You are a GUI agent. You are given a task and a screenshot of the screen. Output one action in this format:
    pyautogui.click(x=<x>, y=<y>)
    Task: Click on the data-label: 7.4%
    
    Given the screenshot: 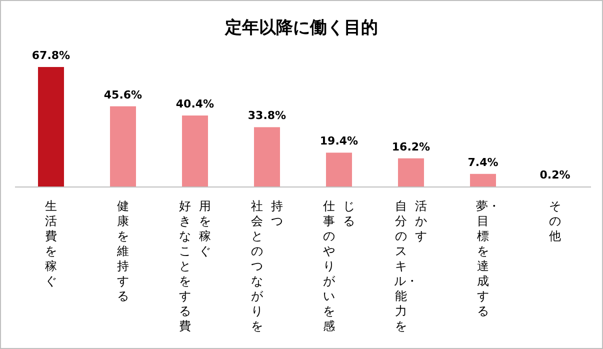 What is the action you would take?
    pyautogui.click(x=483, y=162)
    